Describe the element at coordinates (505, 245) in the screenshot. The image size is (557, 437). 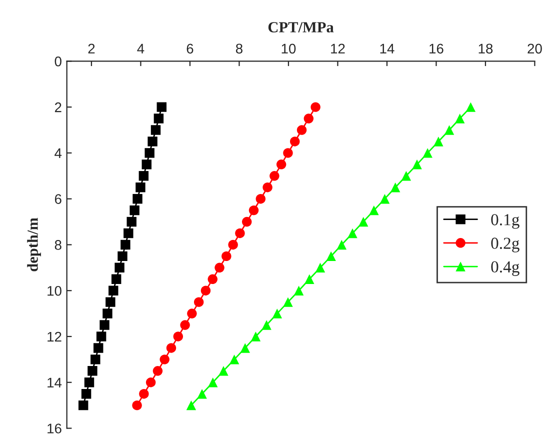
I see `legend-label: 0.2g` at that location.